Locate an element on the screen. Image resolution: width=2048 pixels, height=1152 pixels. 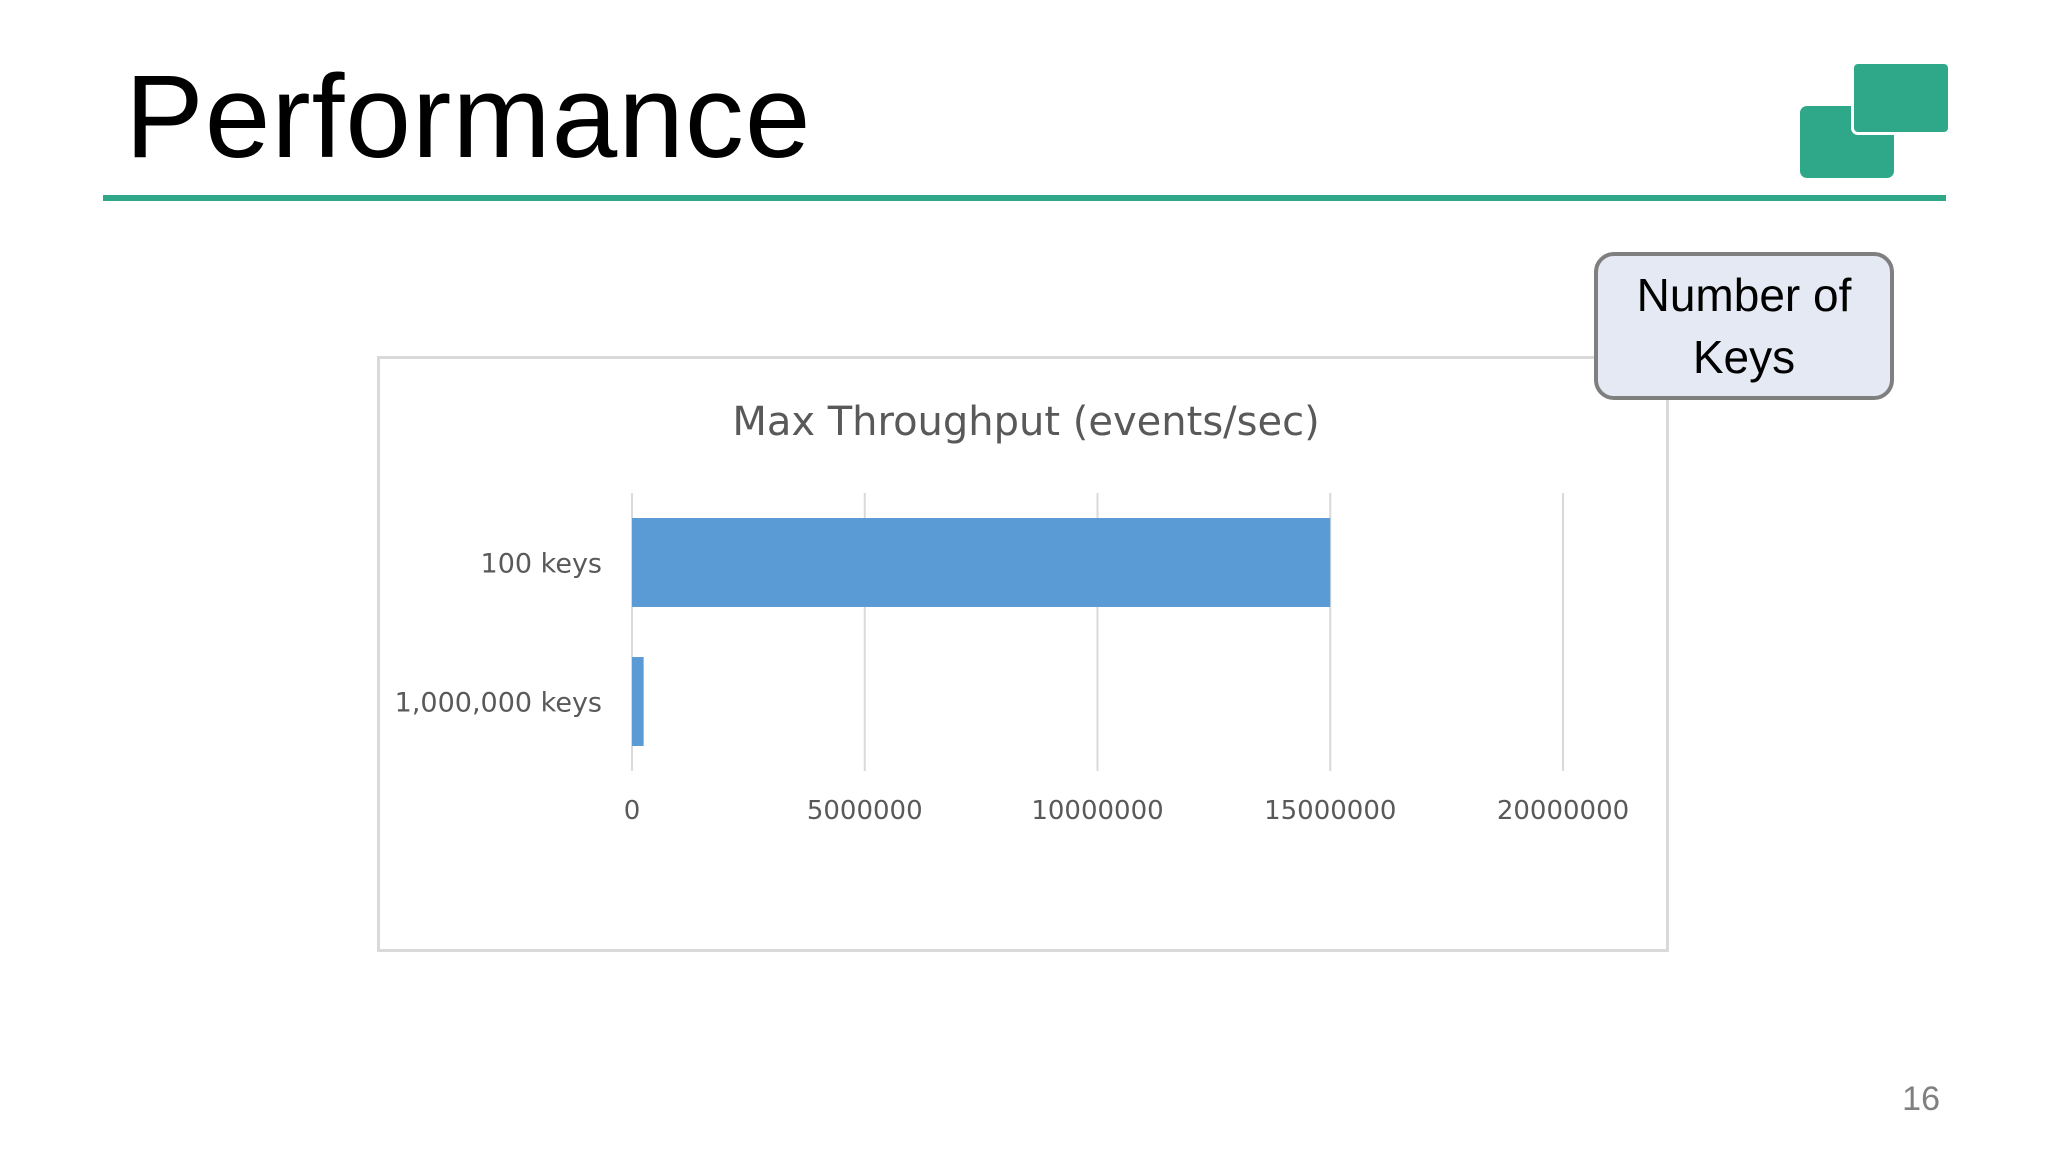
logo-icon is located at coordinates (1875, 119).